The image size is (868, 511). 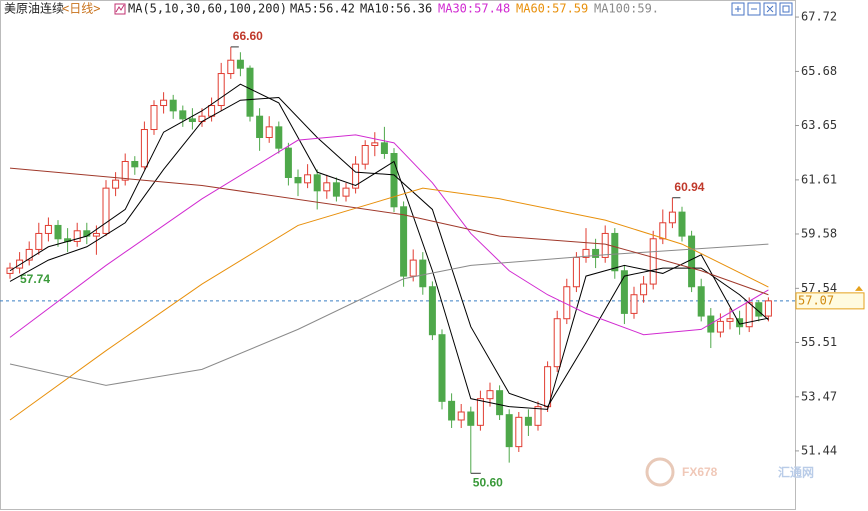 What do you see at coordinates (819, 450) in the screenshot?
I see `y-tick-label: 51.44` at bounding box center [819, 450].